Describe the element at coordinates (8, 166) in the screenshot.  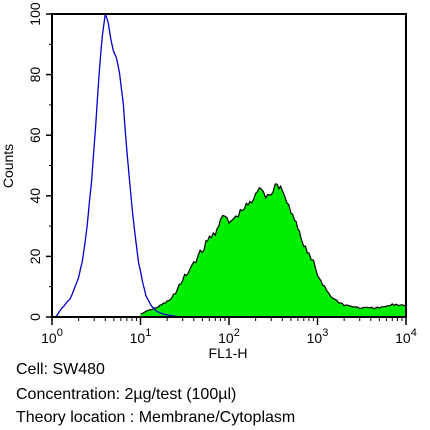
I see `y-axis-title: Counts` at that location.